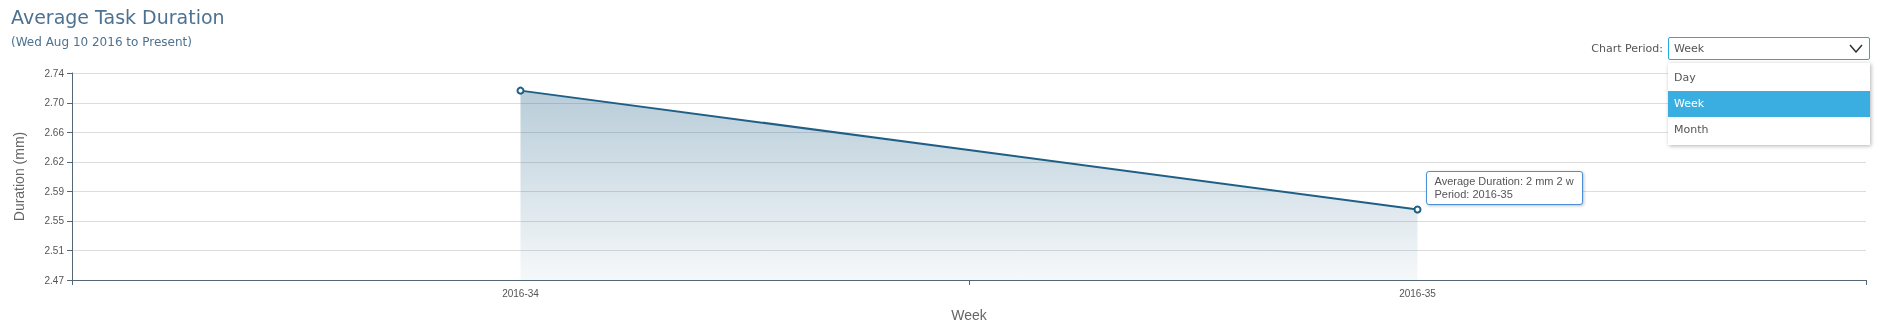  Describe the element at coordinates (54, 221) in the screenshot. I see `y-tick-label: 2.55` at that location.